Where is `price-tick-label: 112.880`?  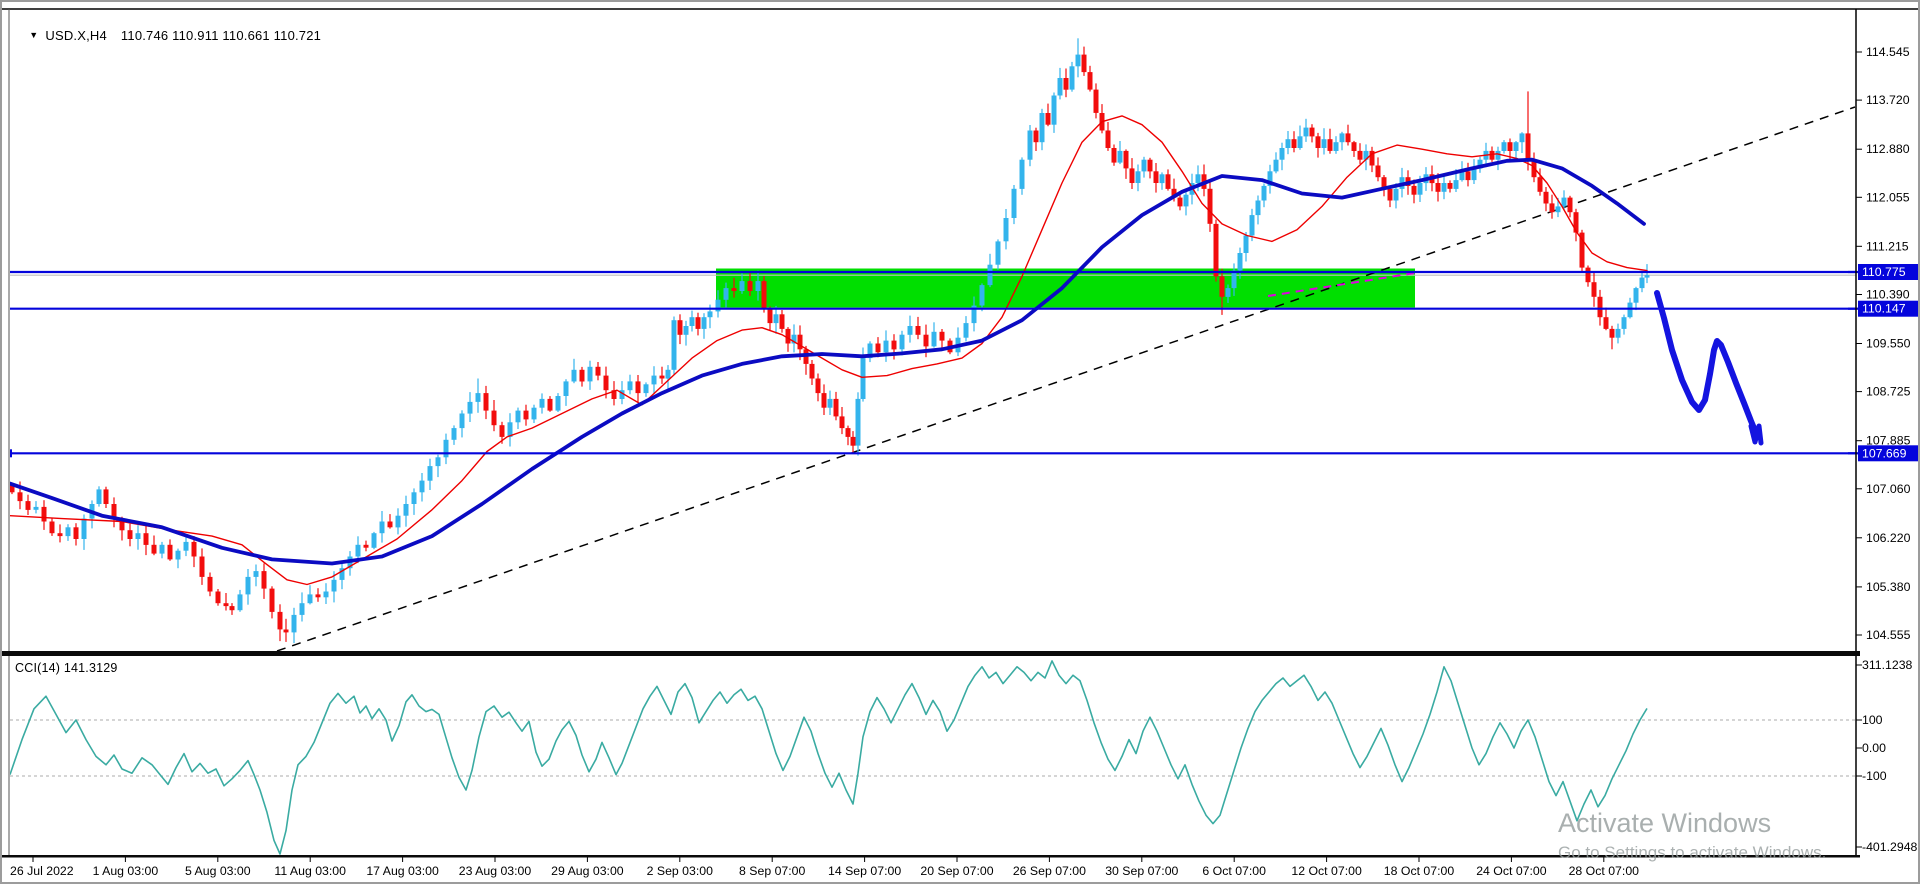
price-tick-label: 112.880 is located at coordinates (1888, 149).